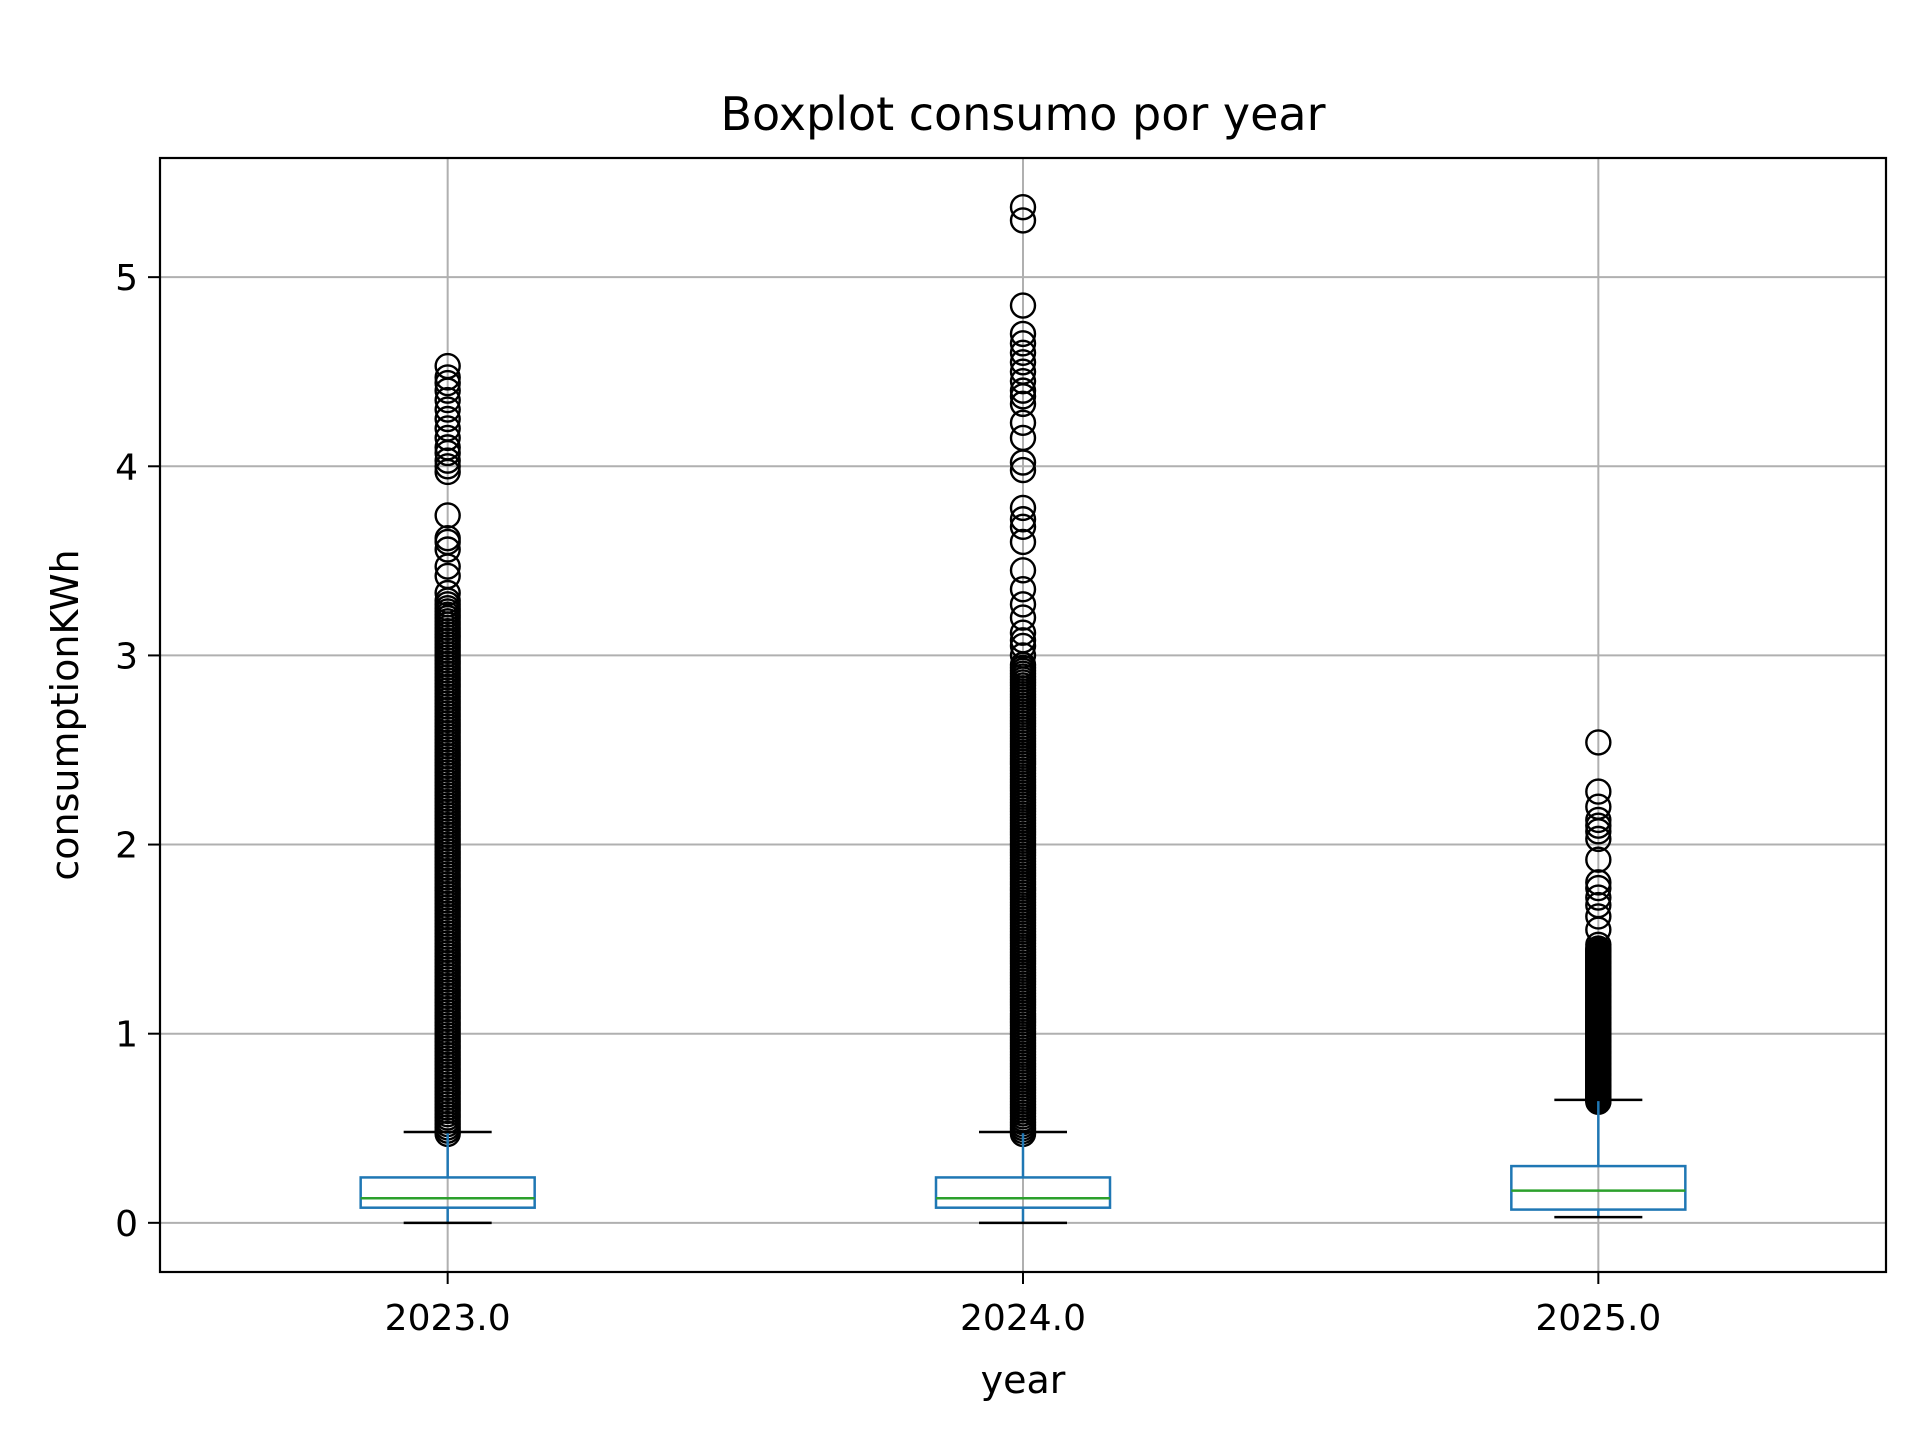 The height and width of the screenshot is (1440, 1920). Describe the element at coordinates (1023, 1318) in the screenshot. I see `x-tick-label: 2024.0` at that location.